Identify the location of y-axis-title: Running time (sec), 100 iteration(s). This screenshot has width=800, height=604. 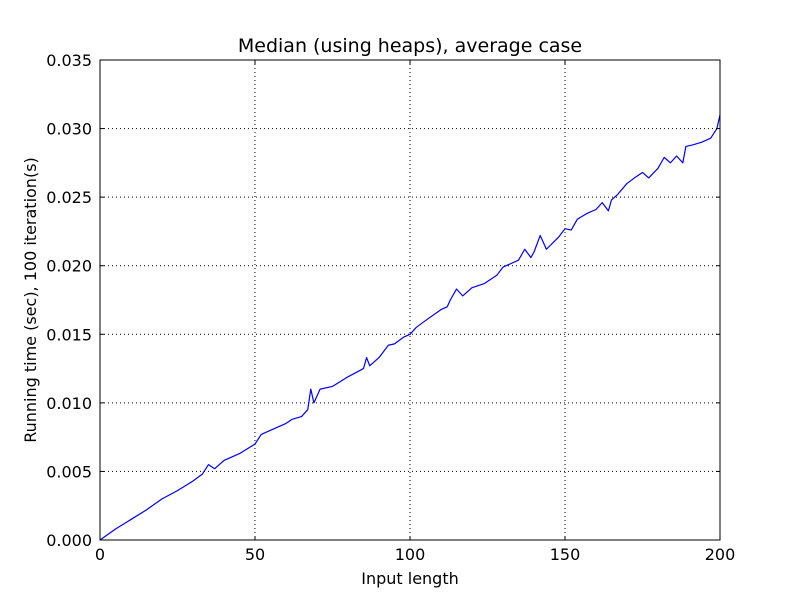
(30, 300).